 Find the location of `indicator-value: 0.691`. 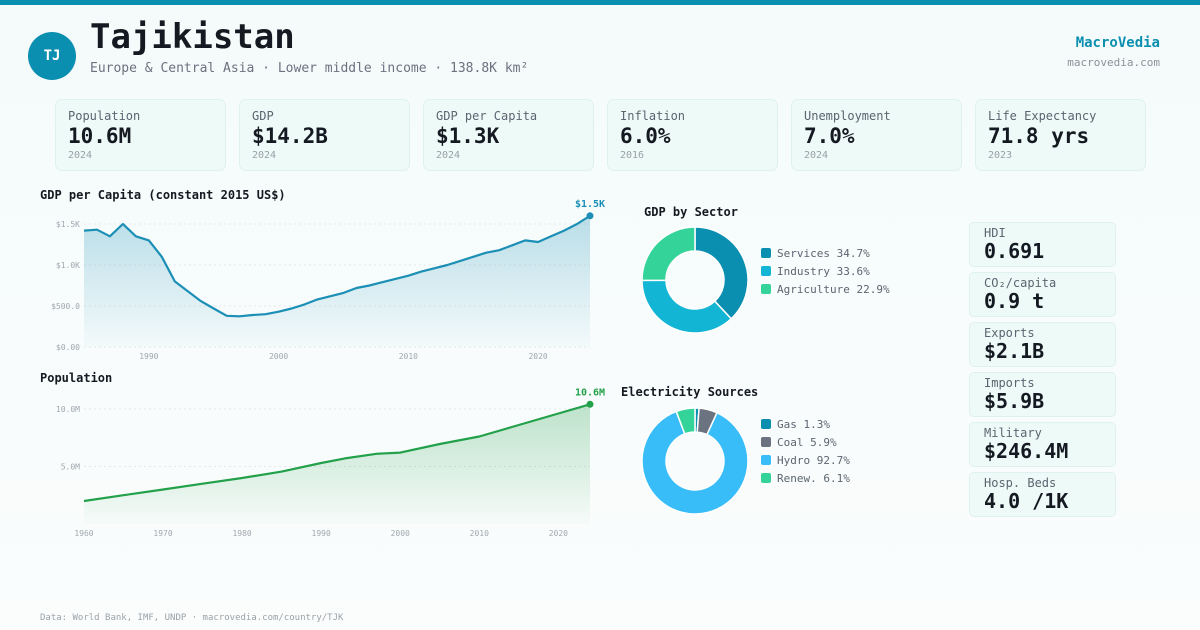

indicator-value: 0.691 is located at coordinates (1014, 251).